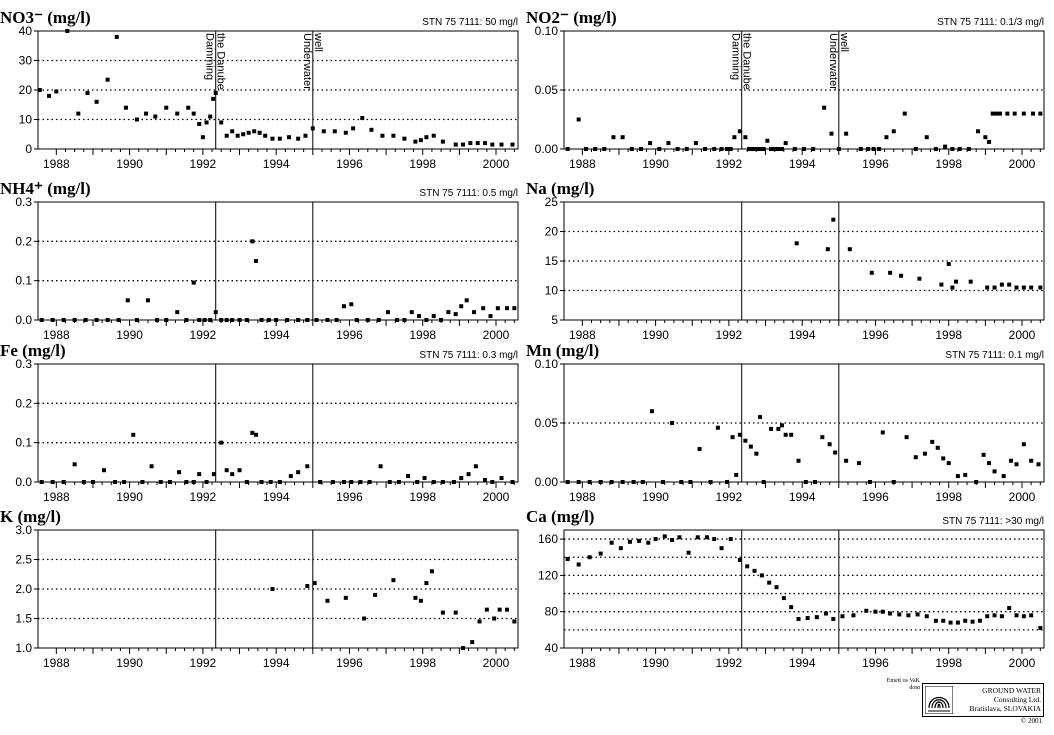  What do you see at coordinates (552, 291) in the screenshot?
I see `y-tick-label: 10` at bounding box center [552, 291].